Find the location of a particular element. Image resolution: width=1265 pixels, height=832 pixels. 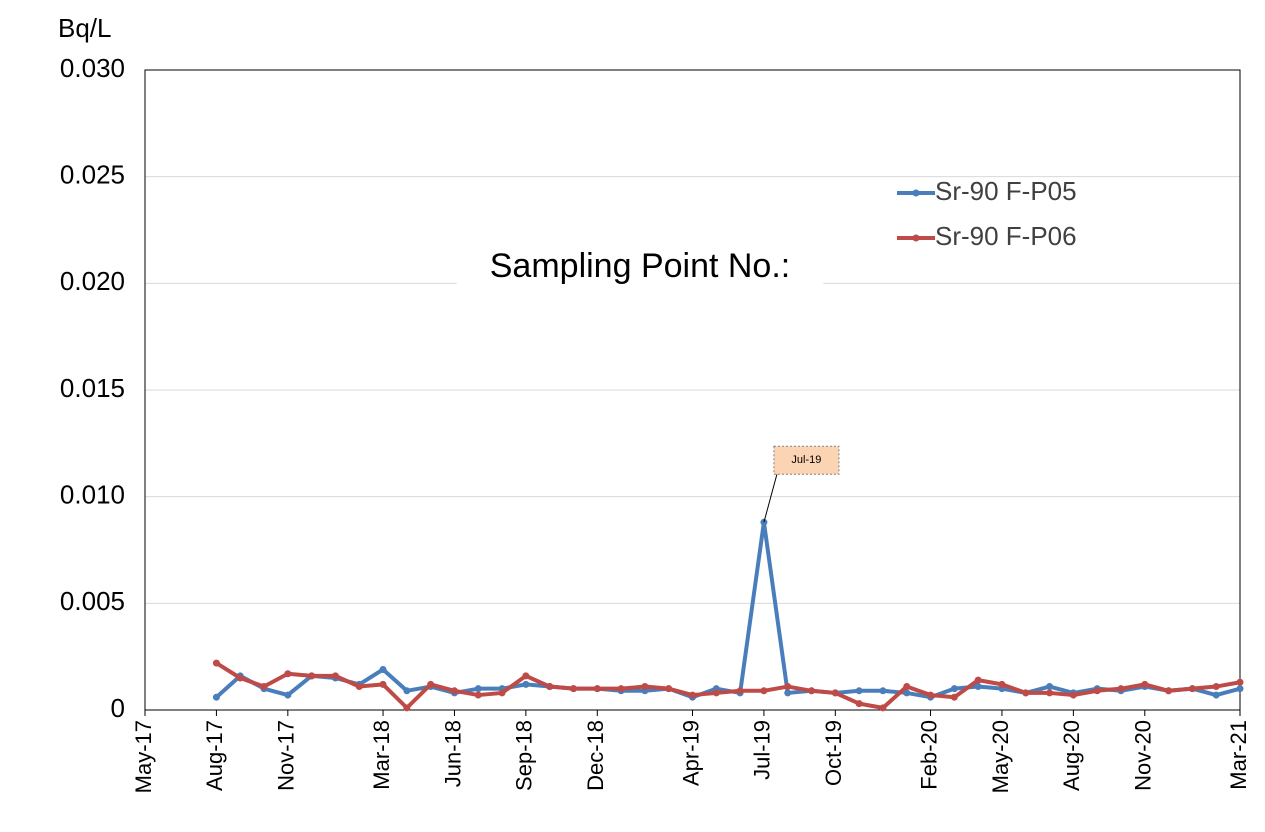

y-tick-label: 0.015 is located at coordinates (92, 388).